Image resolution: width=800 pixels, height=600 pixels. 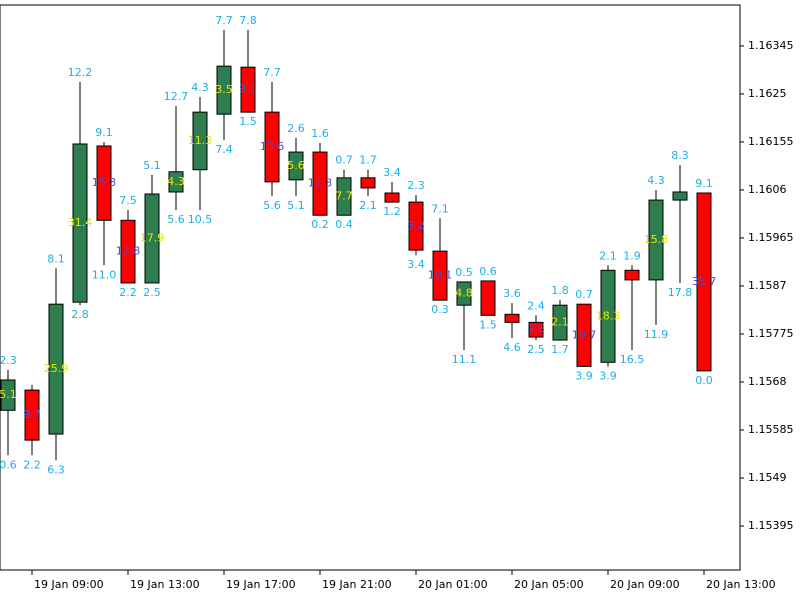 I want to click on candle-label-mid: 15.8, so click(x=656, y=239).